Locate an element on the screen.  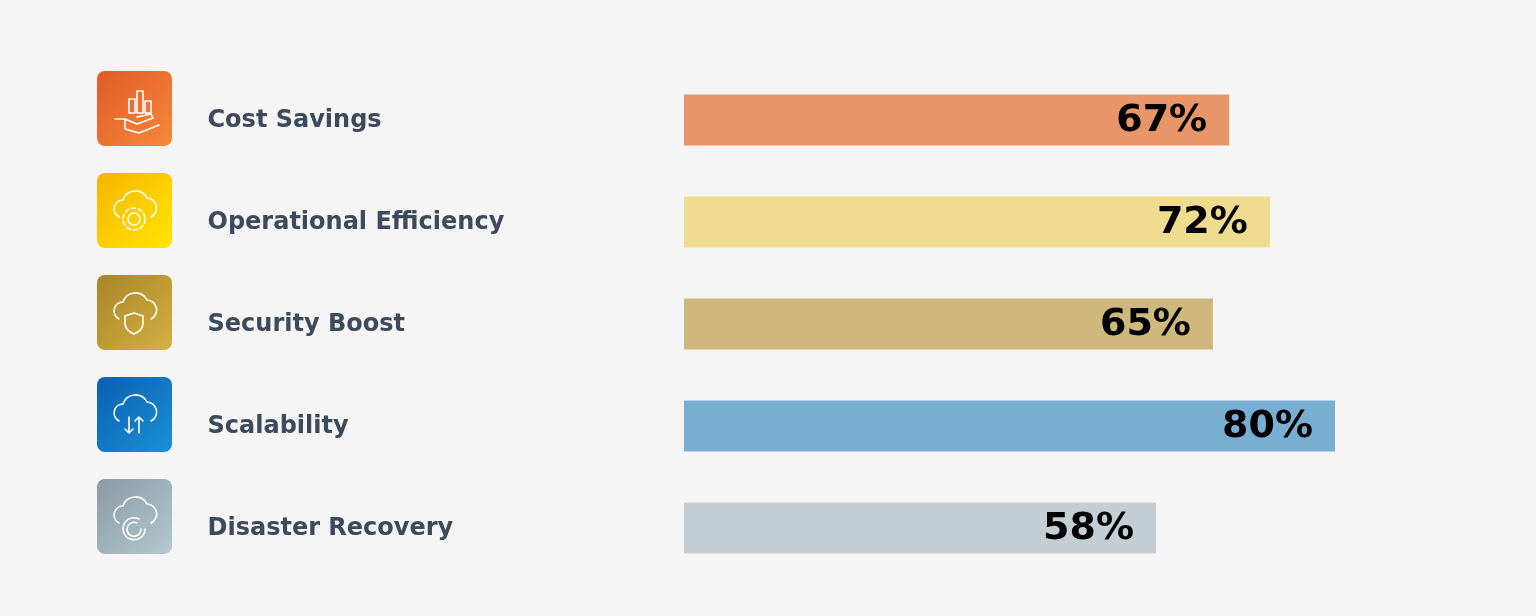
data-label: 58% is located at coordinates (1088, 526).